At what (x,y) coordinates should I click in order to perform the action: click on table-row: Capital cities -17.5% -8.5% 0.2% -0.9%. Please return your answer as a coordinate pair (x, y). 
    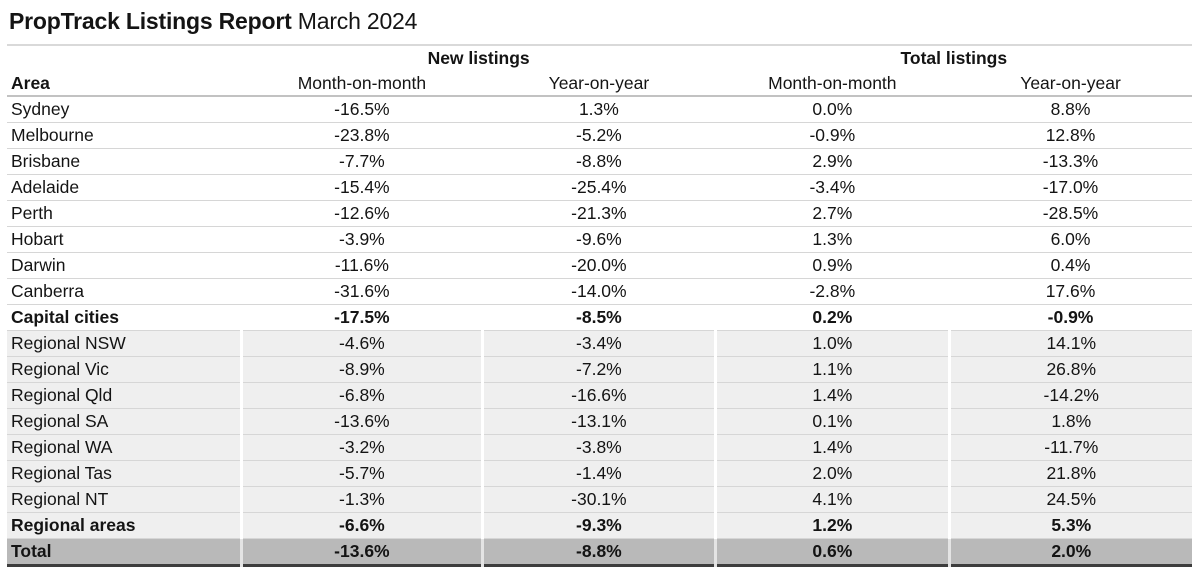
    Looking at the image, I should click on (599, 317).